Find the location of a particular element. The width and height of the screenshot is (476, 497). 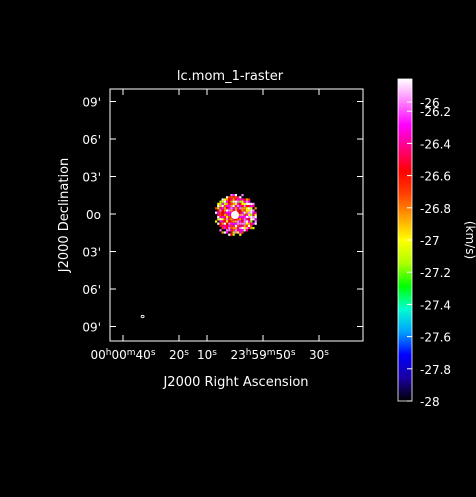

x-tick-labels: 00h00m40s 20s 10s 23h59m50s 30s is located at coordinates (209, 355).